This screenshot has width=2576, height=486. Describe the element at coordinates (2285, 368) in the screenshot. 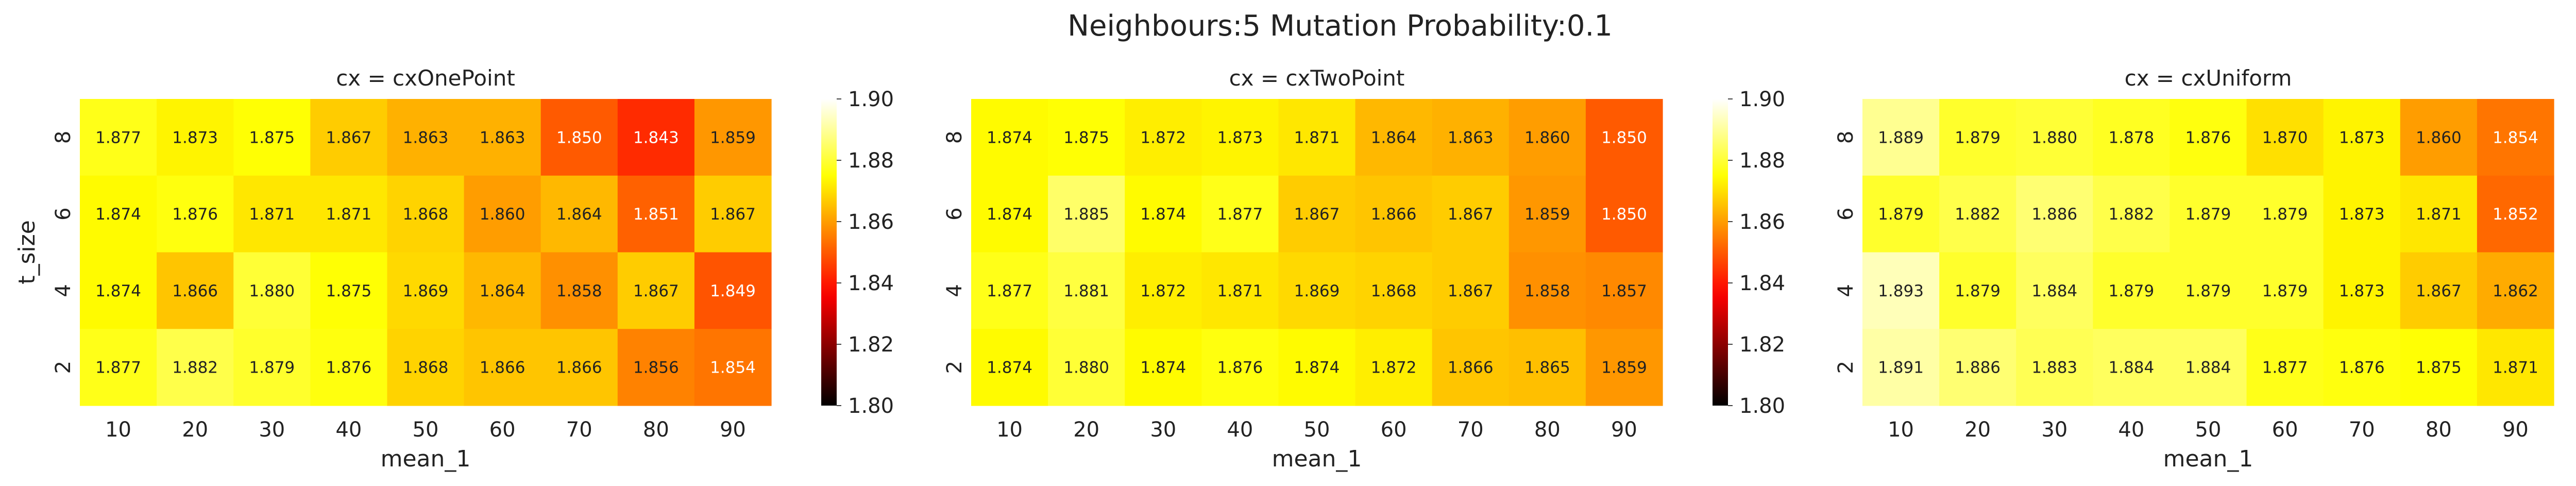

I see `cell-value-label: 1.877` at that location.